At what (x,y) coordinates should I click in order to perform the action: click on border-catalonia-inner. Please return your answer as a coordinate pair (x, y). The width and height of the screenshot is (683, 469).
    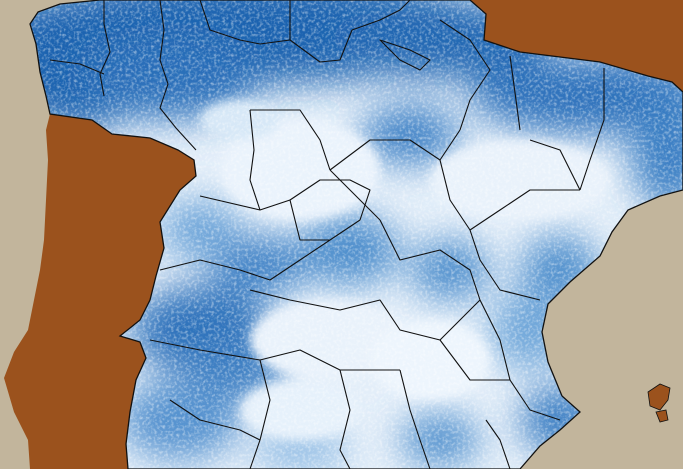
    Looking at the image, I should click on (555, 165).